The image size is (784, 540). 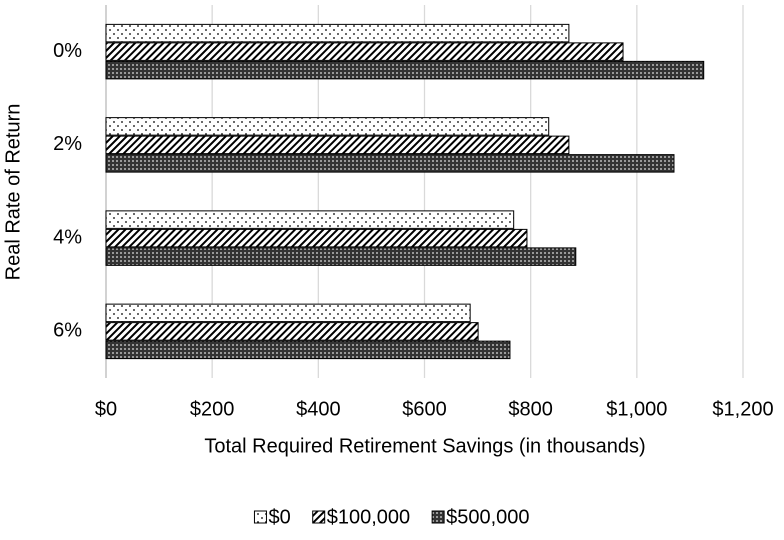 What do you see at coordinates (530, 409) in the screenshot?
I see `x-tick-label: $800` at bounding box center [530, 409].